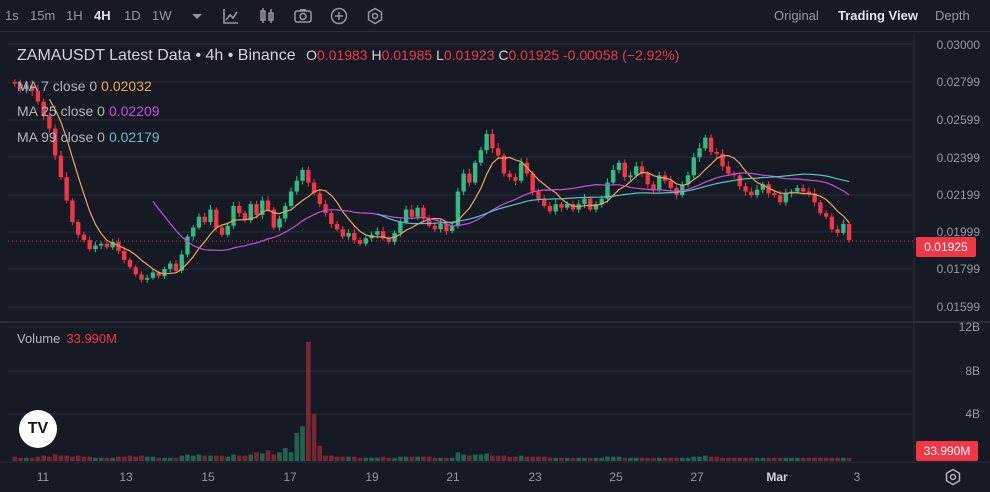 The image size is (990, 492). I want to click on ma7-legend: MA 7 close 0 0.02032, so click(84, 86).